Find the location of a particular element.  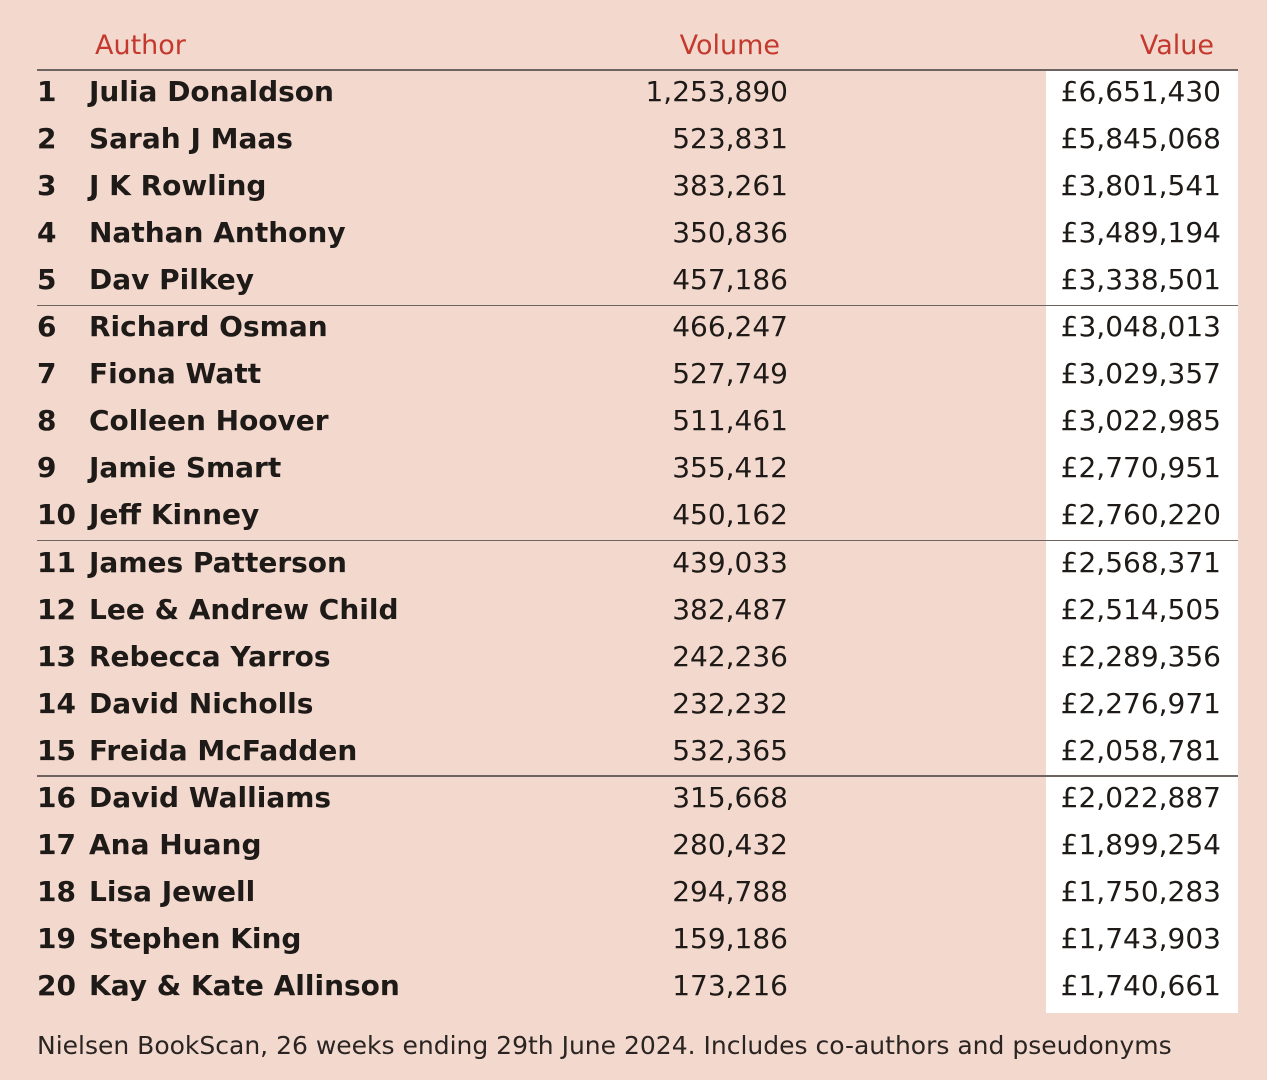

author: Lee & Andrew Child is located at coordinates (244, 609).